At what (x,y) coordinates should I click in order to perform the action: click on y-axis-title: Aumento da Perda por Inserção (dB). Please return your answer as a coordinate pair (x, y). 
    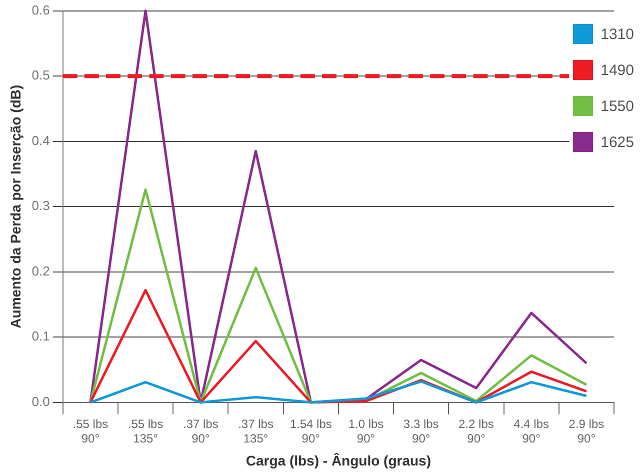
    Looking at the image, I should click on (15, 206).